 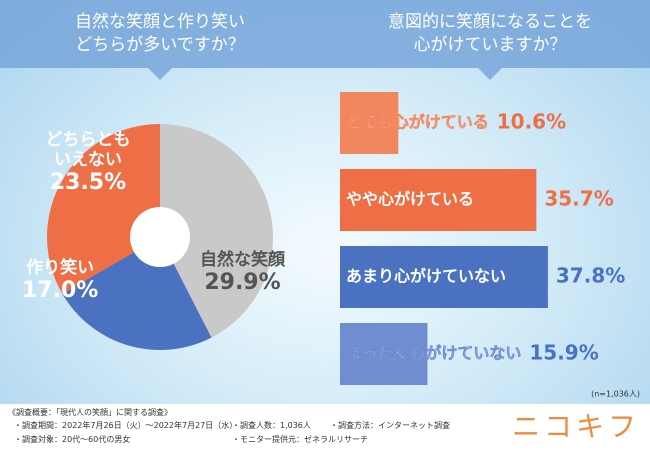 What do you see at coordinates (242, 282) in the screenshot?
I see `slice-value: 29.9%` at bounding box center [242, 282].